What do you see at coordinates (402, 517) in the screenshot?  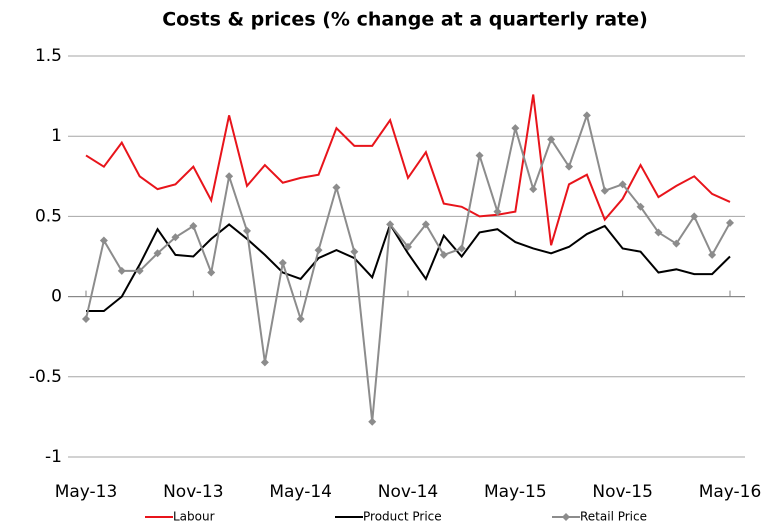 I see `legend-label: Product Price` at bounding box center [402, 517].